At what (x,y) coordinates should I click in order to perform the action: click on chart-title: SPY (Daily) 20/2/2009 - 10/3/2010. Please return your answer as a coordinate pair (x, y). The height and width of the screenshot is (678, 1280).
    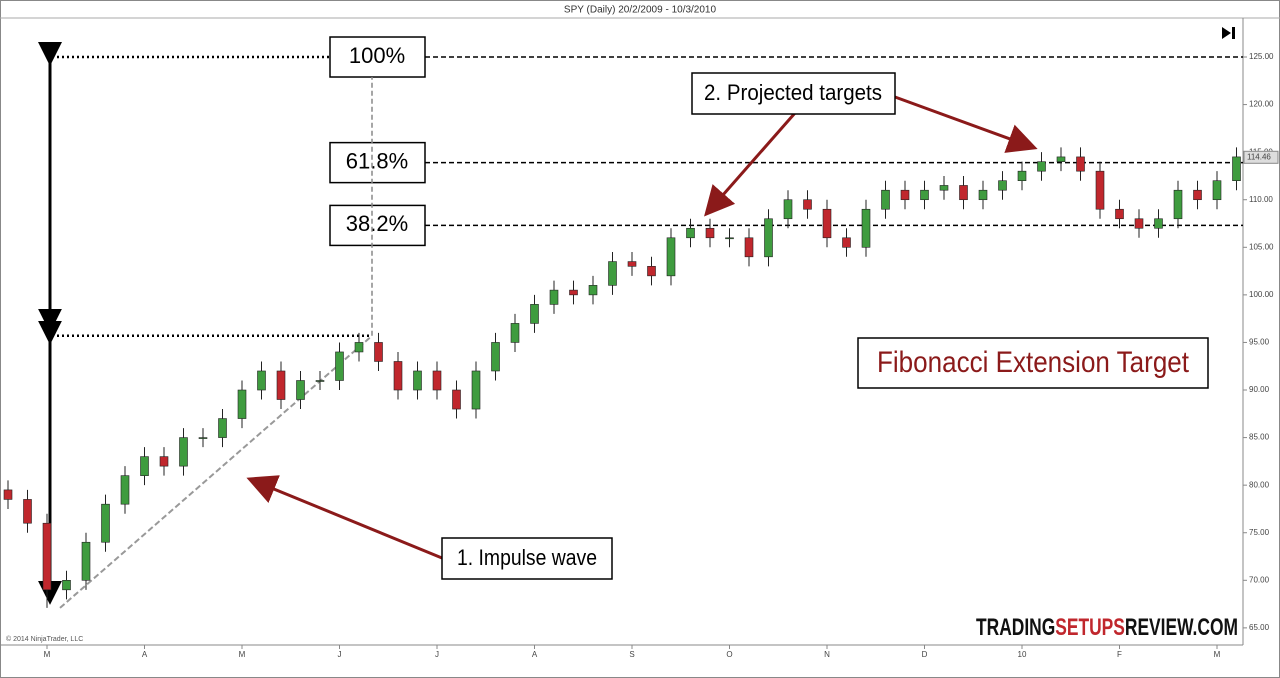
    Looking at the image, I should click on (640, 10).